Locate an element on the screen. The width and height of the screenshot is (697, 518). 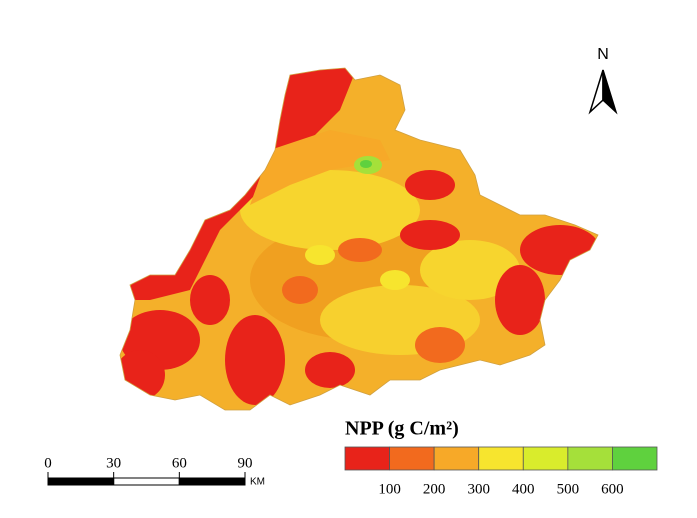
scale-label: 60 is located at coordinates (179, 463).